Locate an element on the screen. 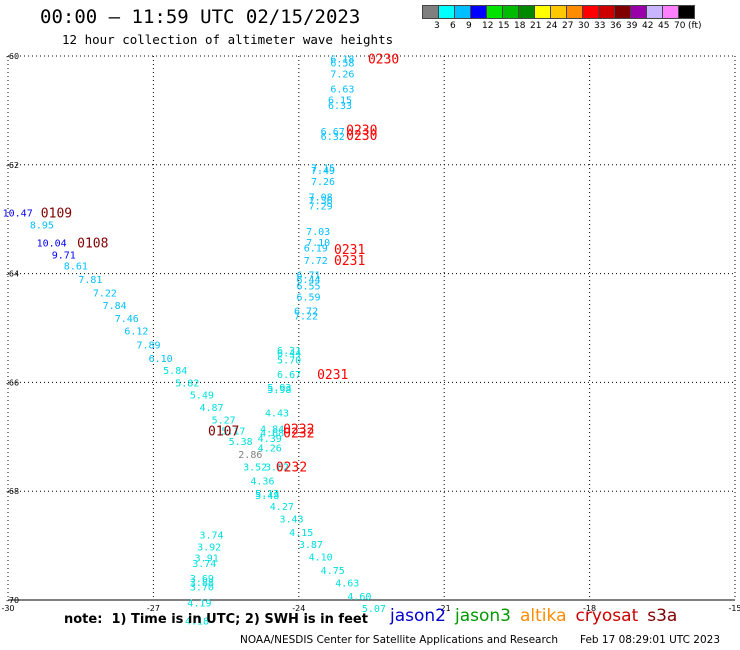  swh-value-label: 5.38 is located at coordinates (241, 442).